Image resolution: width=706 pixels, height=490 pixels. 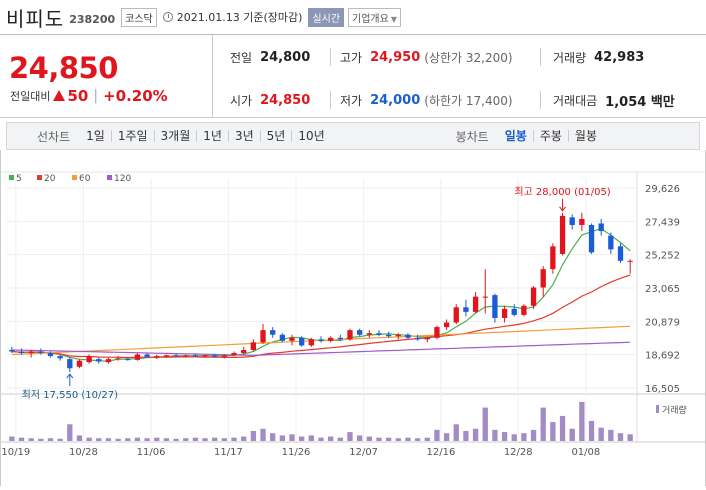 What do you see at coordinates (585, 136) in the screenshot?
I see `tab-monthly: 월봉` at bounding box center [585, 136].